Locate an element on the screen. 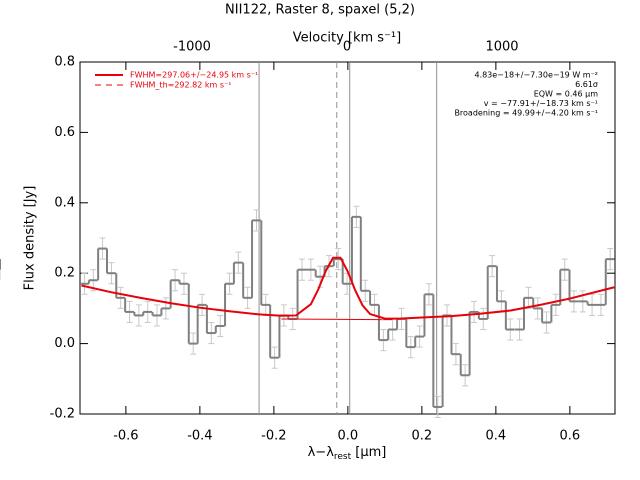 This screenshot has width=640, height=480. x-tick-label: 0.6 is located at coordinates (570, 436).